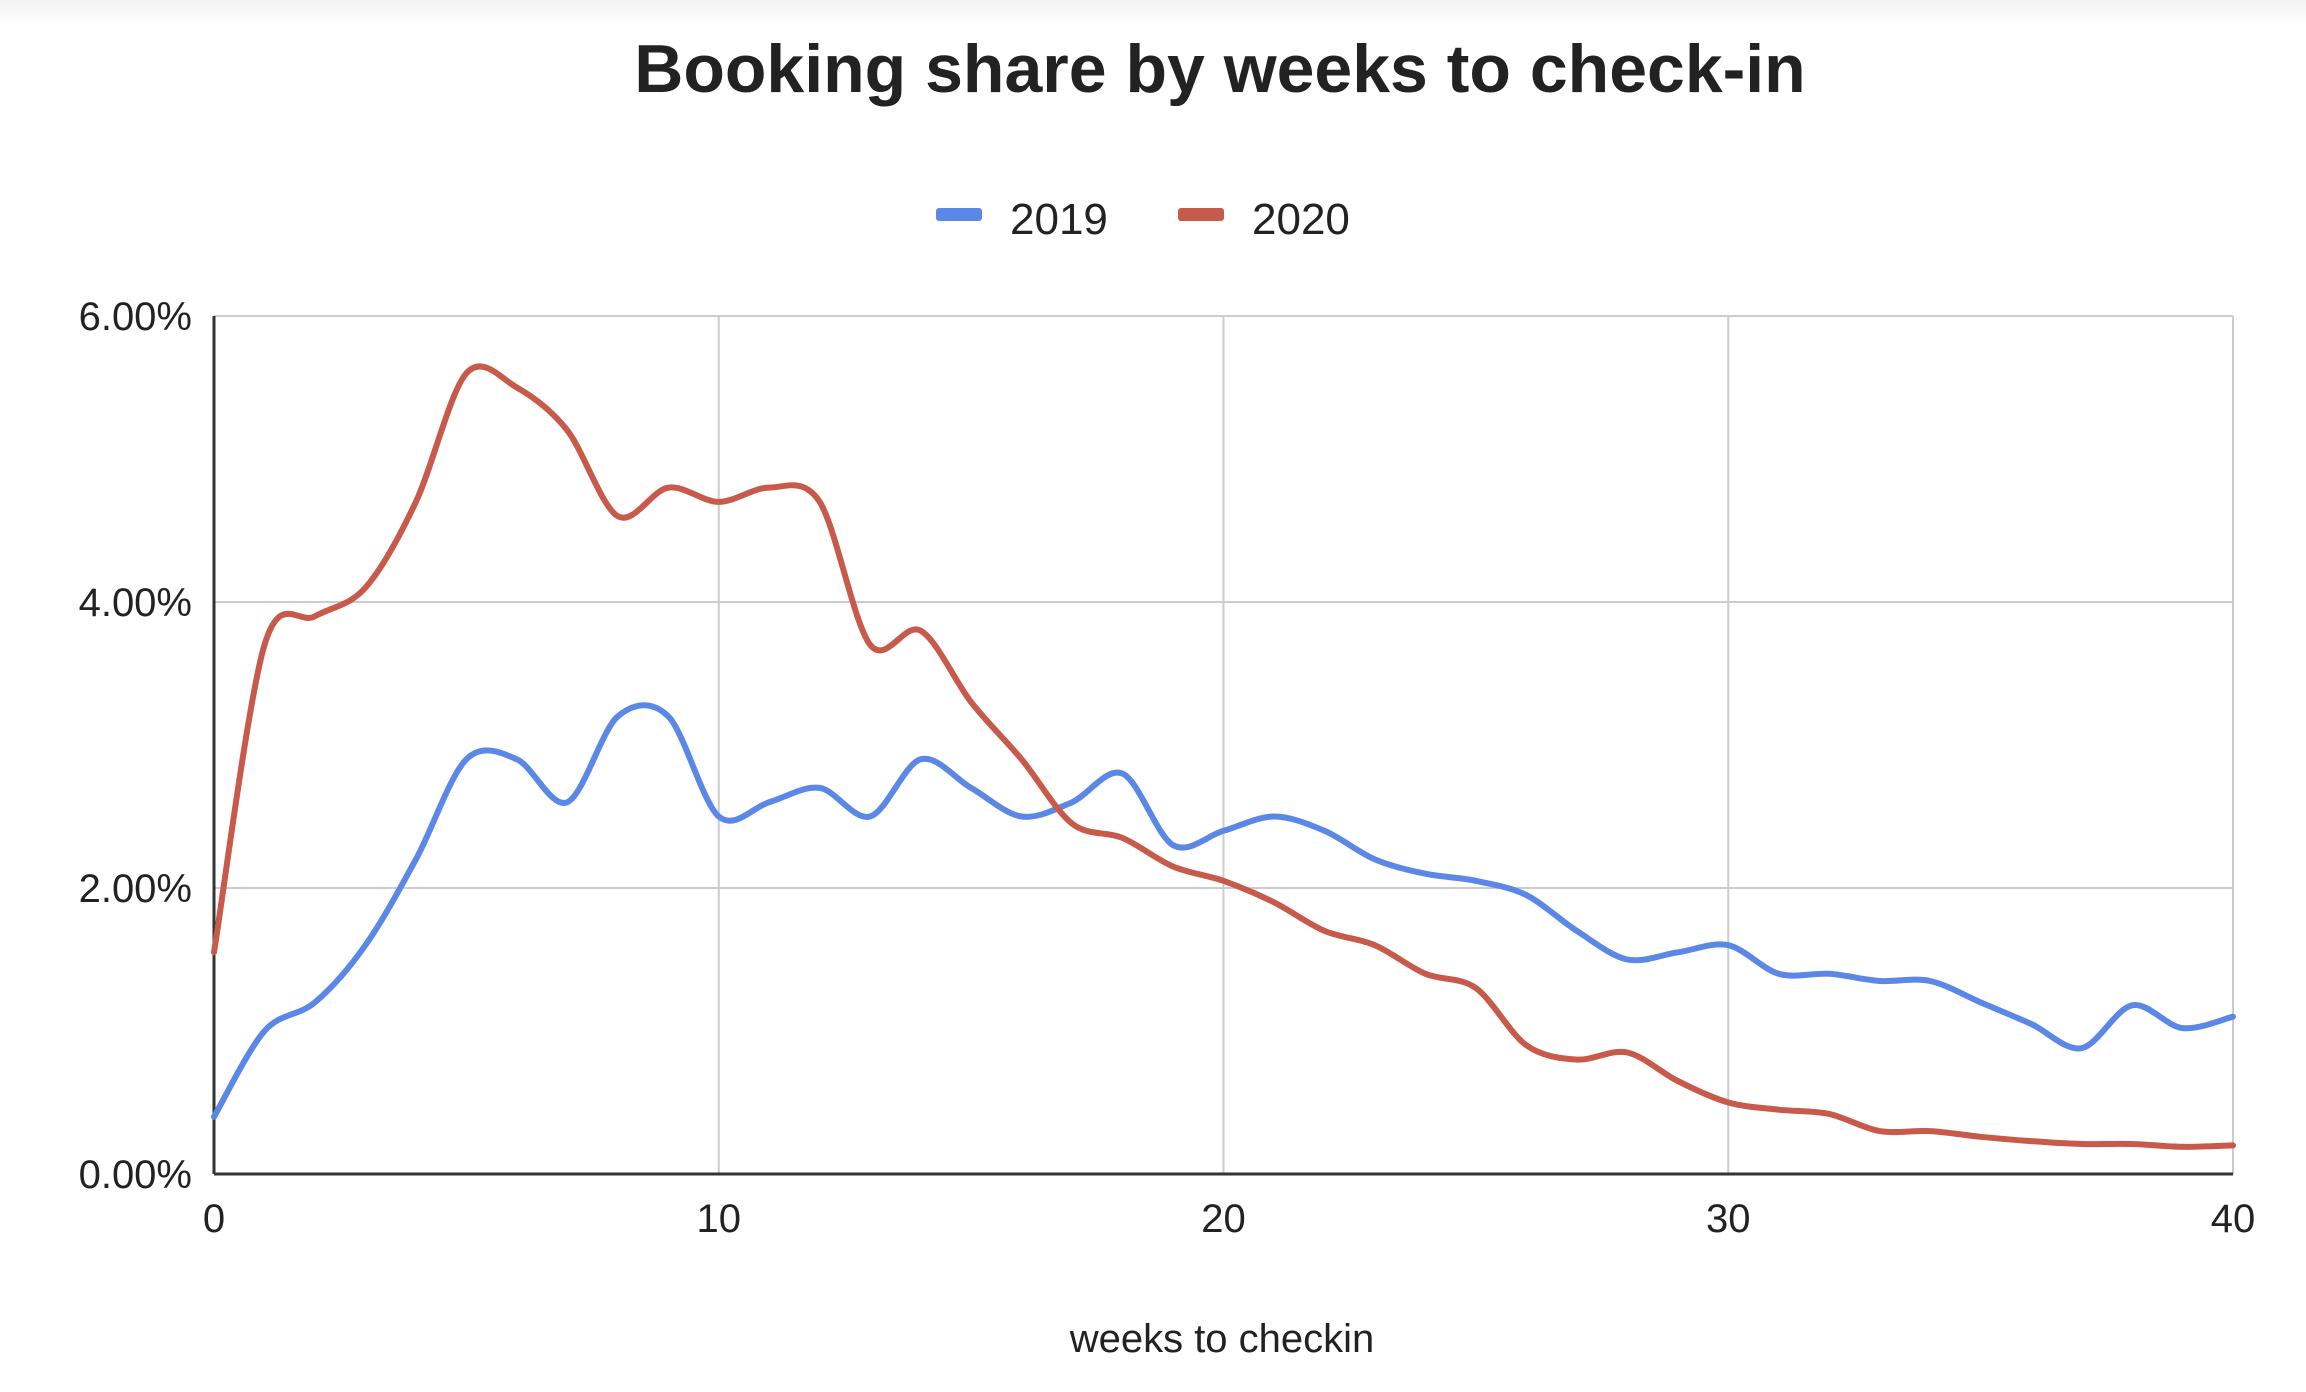 The image size is (2306, 1392). What do you see at coordinates (1143, 219) in the screenshot?
I see `legend: 2019 2020` at bounding box center [1143, 219].